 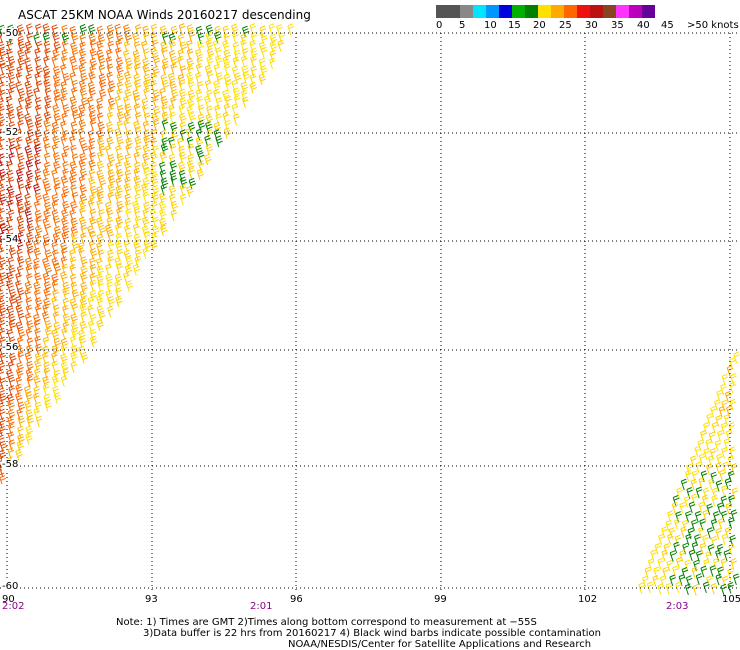 What do you see at coordinates (731, 599) in the screenshot?
I see `lon-label-105: 105` at bounding box center [731, 599].